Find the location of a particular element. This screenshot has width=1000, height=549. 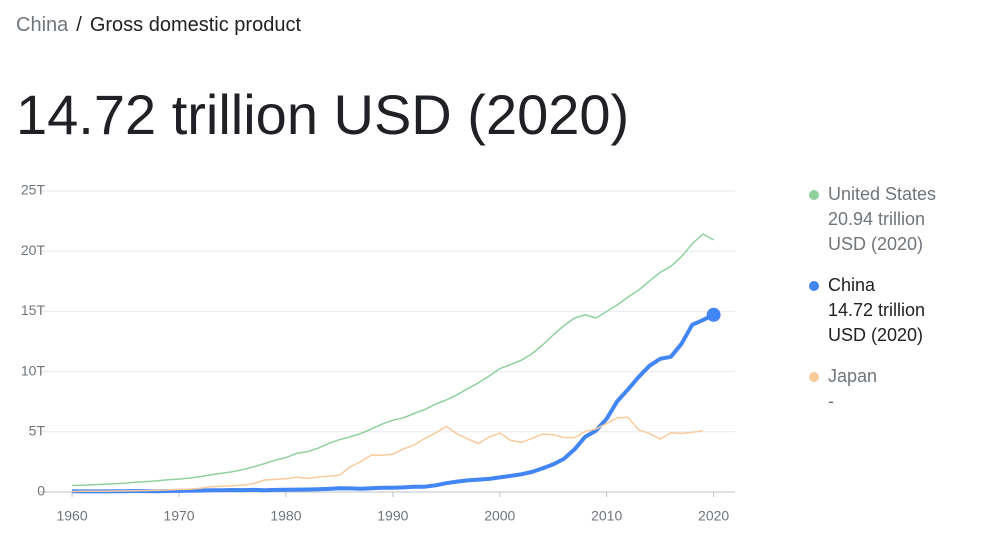

legend-item: China 14.72 trillion USD (2020) is located at coordinates (890, 310).